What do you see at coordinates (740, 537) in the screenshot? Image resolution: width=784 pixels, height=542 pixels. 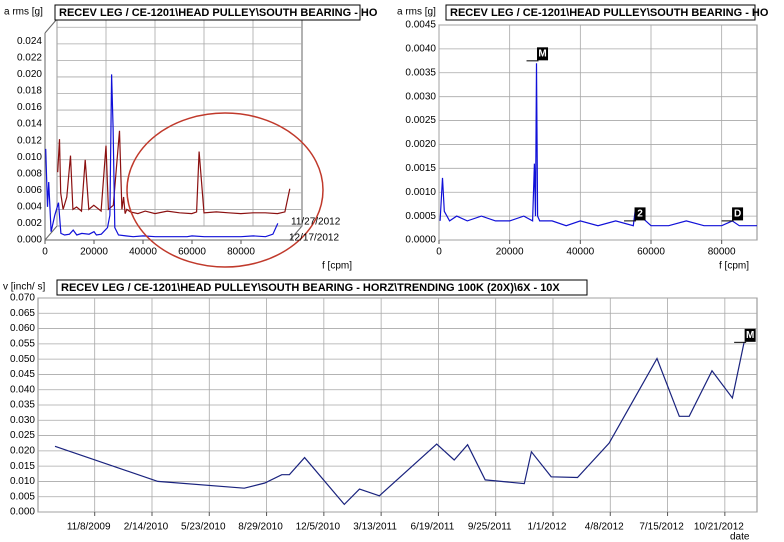 I see `x-axis-label: date` at bounding box center [740, 537].